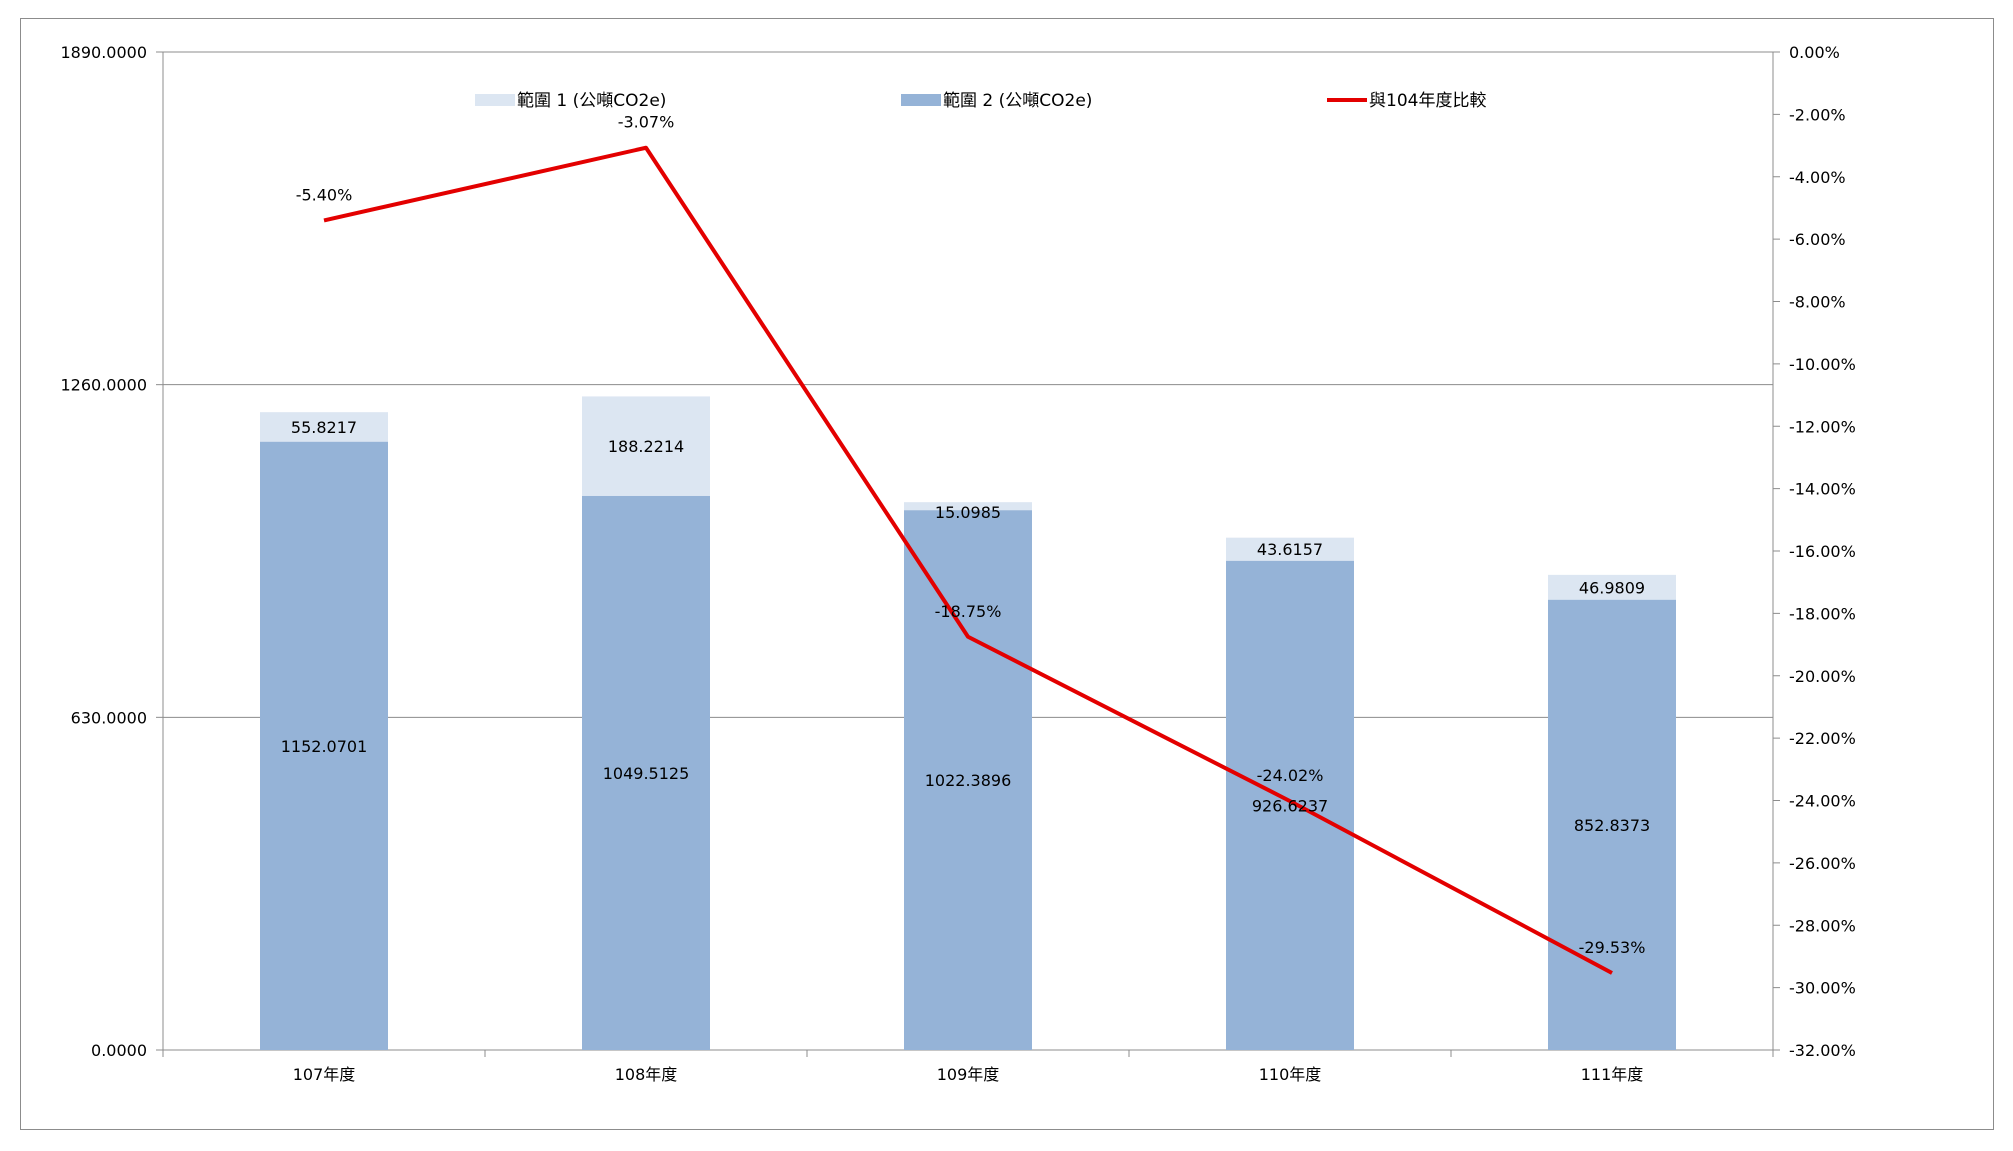 This screenshot has height=1151, width=2013. What do you see at coordinates (1814, 52) in the screenshot?
I see `y-right-tick-label: 0.00%` at bounding box center [1814, 52].